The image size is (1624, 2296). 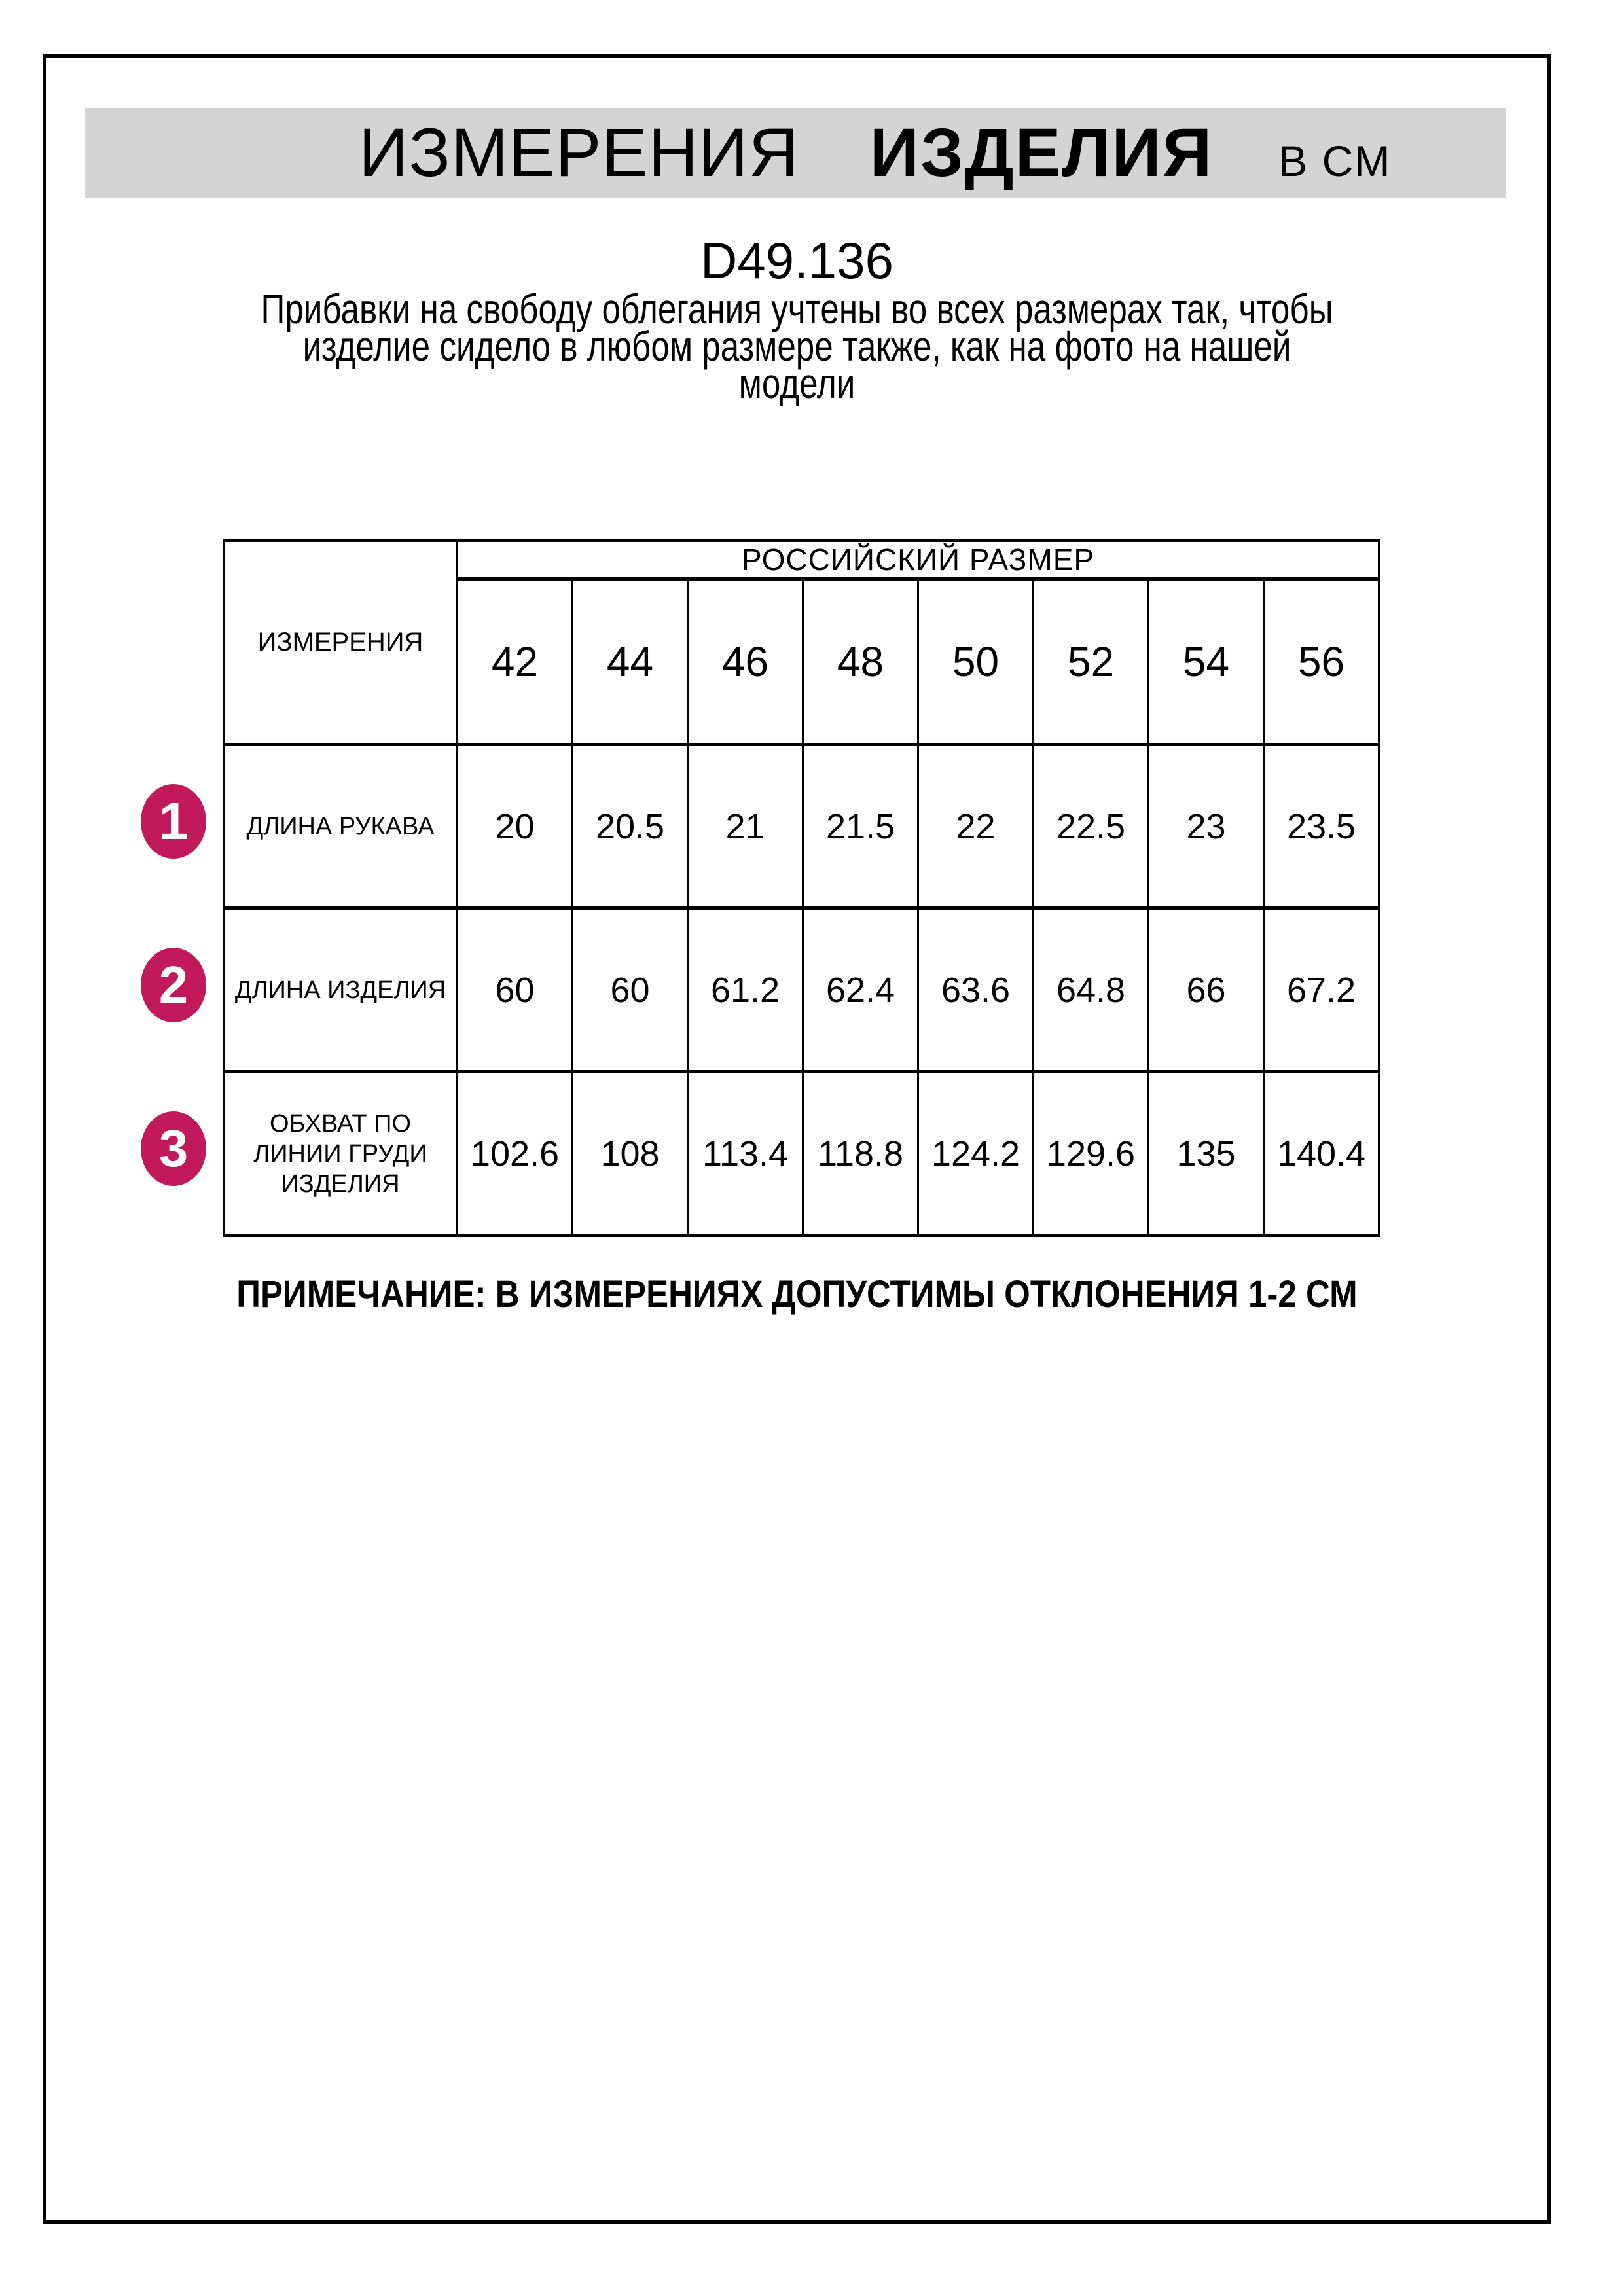 I want to click on measurement-value: 23, so click(x=1206, y=826).